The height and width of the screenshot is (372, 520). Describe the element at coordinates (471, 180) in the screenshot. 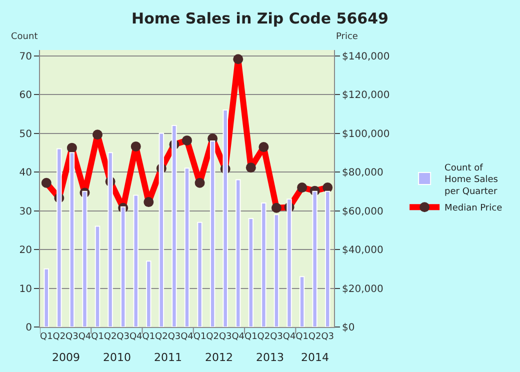

I see `legend-label: Count of Home Sales per Quarter` at that location.